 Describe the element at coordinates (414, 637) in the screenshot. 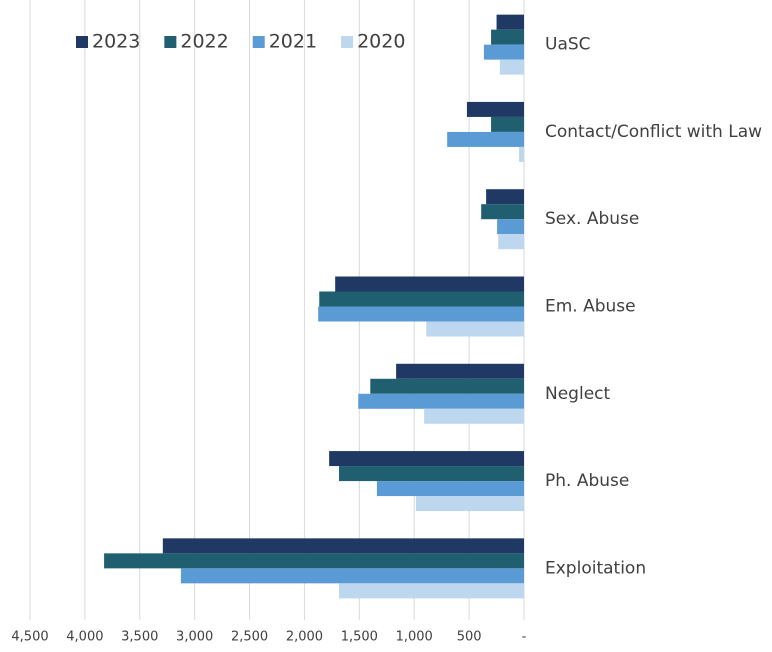

I see `x-tick-label: 1,000` at that location.